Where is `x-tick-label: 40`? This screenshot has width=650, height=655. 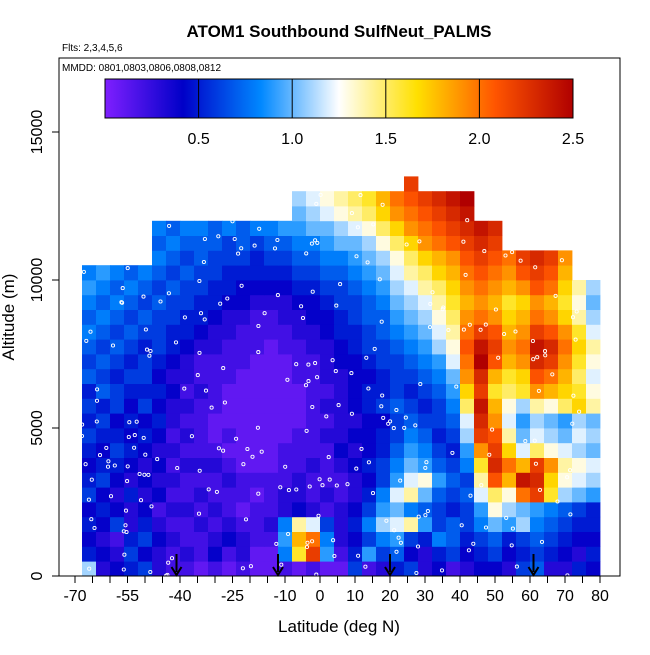
x-tick-label: 40 is located at coordinates (460, 596).